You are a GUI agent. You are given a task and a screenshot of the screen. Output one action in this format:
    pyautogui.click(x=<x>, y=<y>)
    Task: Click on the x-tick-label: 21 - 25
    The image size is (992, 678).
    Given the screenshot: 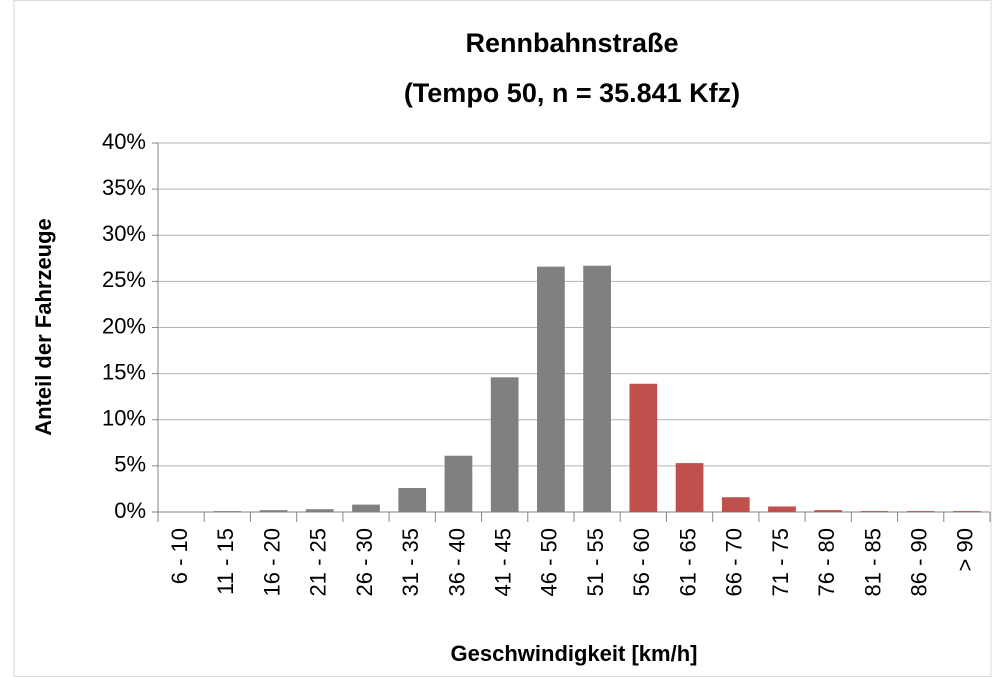 What is the action you would take?
    pyautogui.click(x=318, y=562)
    